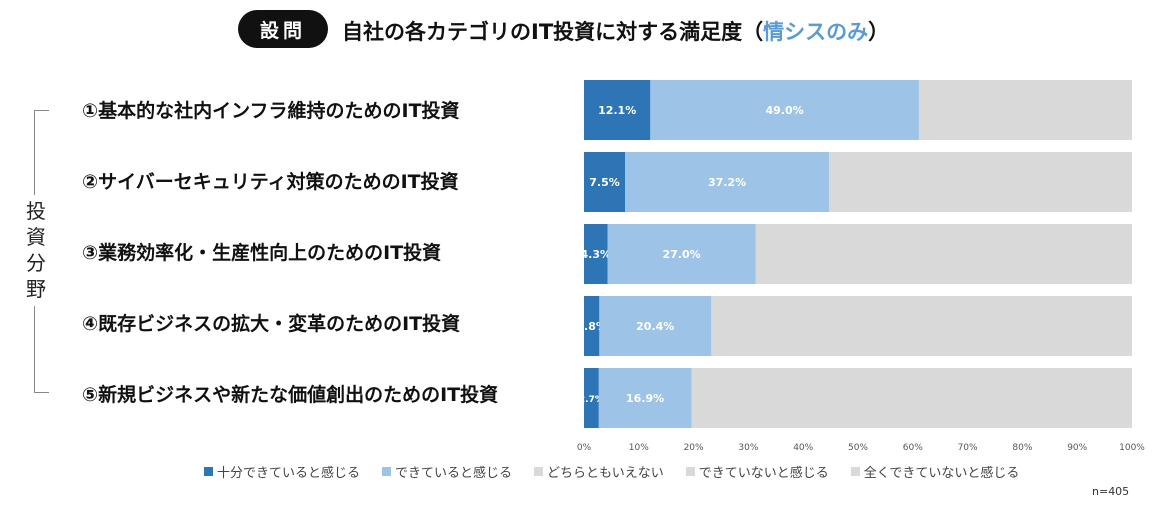  I want to click on question-badge: 設問, so click(283, 29).